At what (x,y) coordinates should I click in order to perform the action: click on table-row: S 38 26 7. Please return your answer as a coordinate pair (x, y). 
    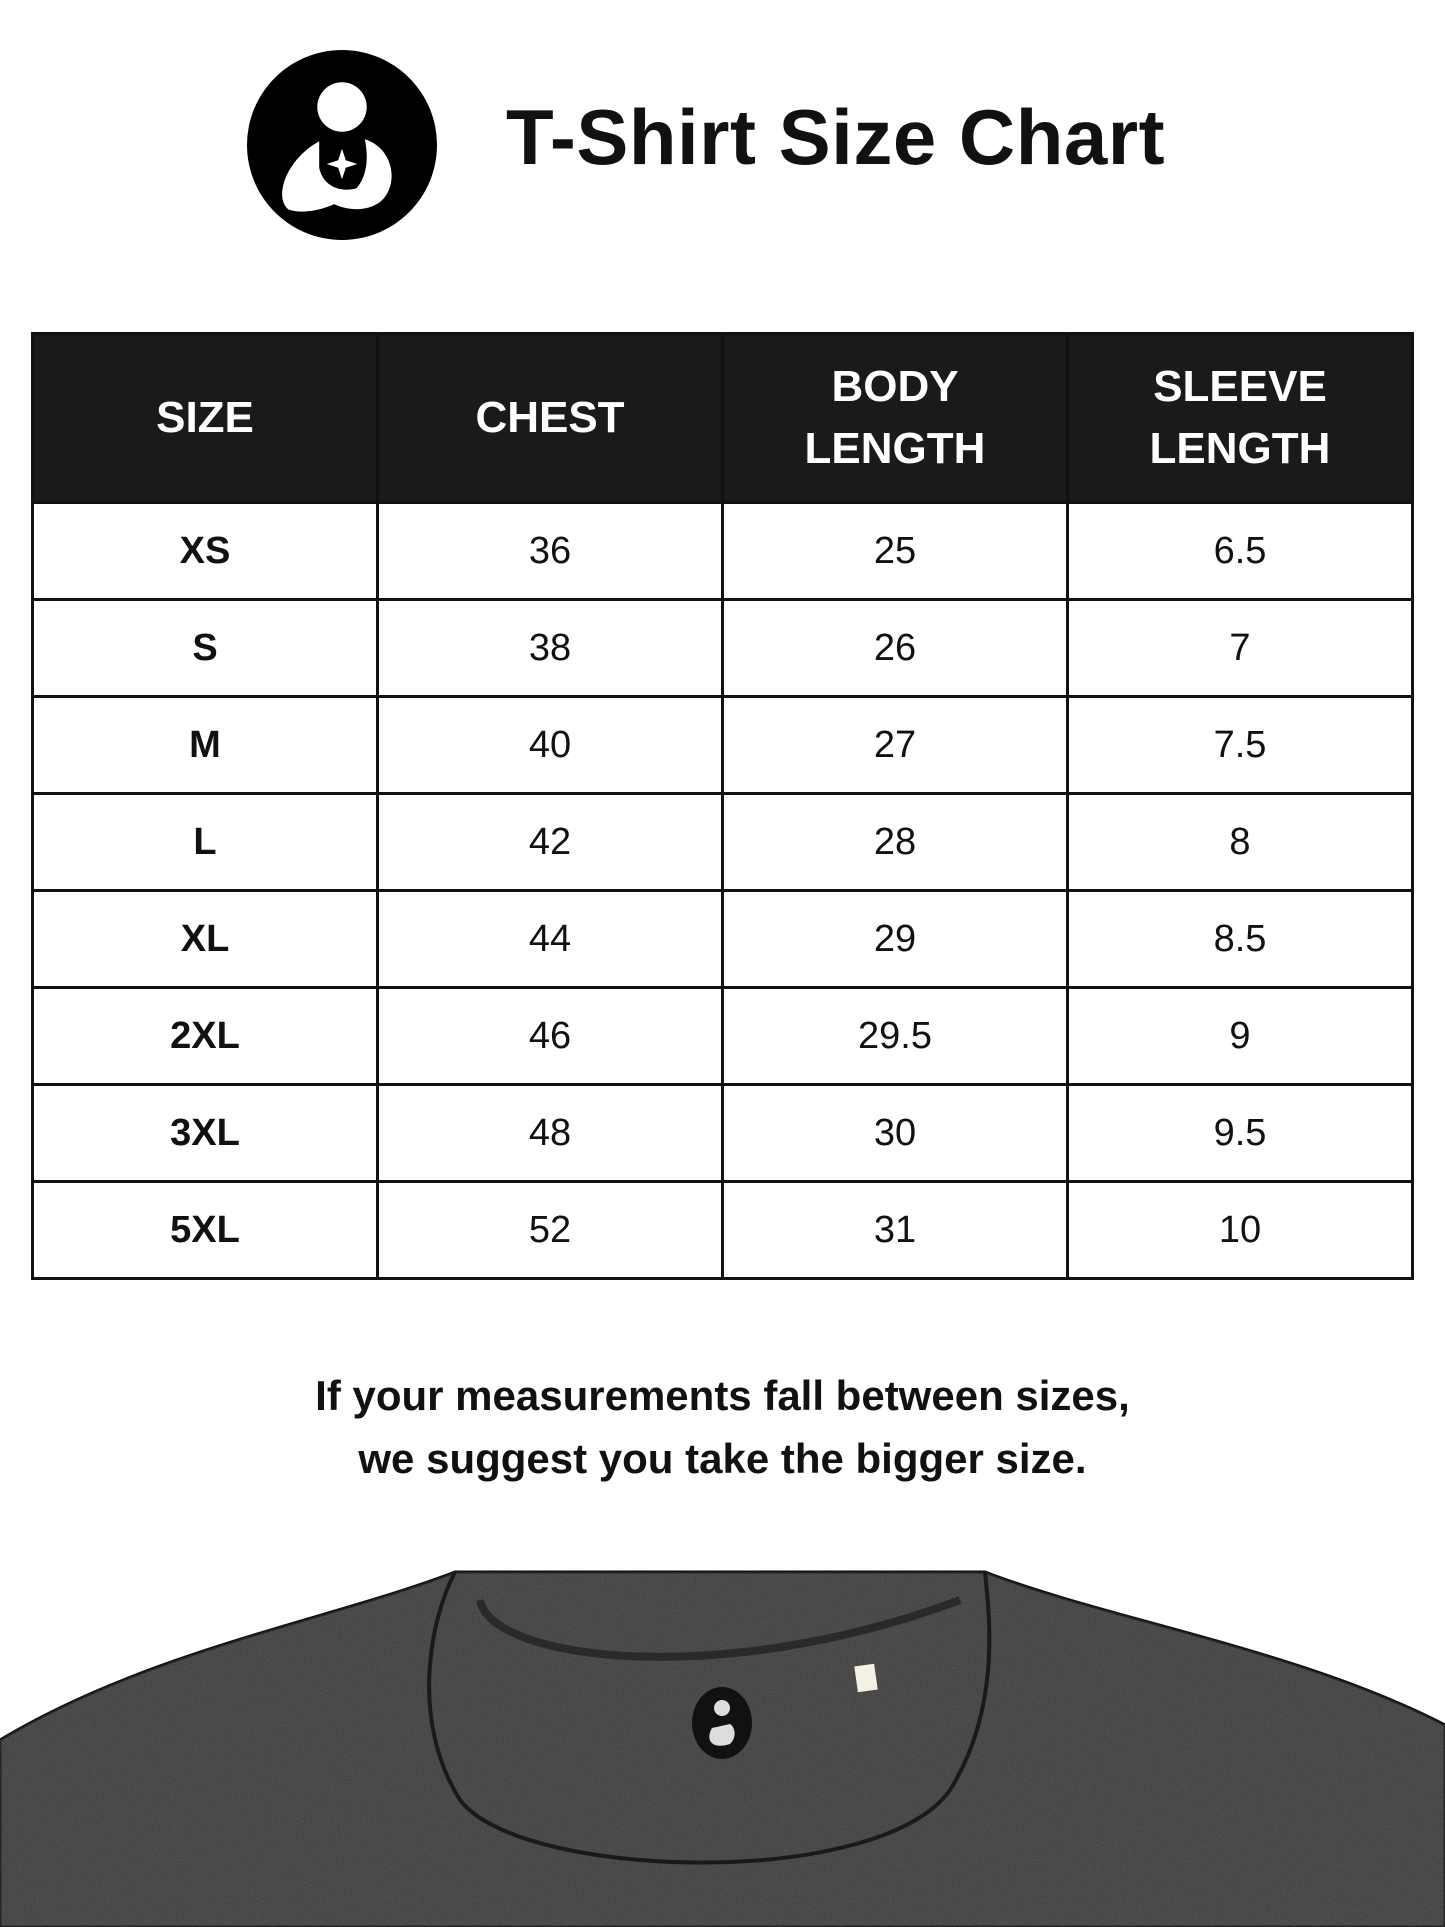
    Looking at the image, I should click on (722, 648).